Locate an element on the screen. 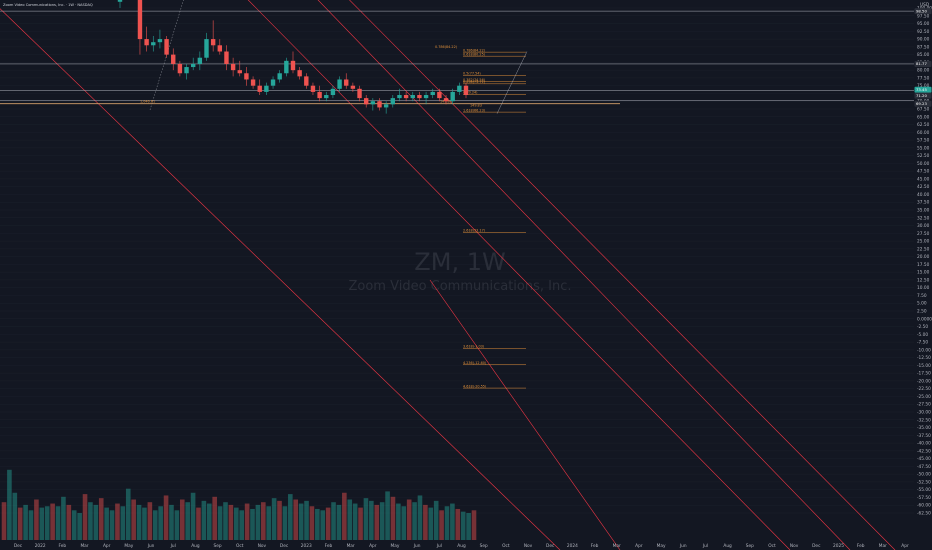 Image resolution: width=932 pixels, height=550 pixels. price-tag-label: 69.23 is located at coordinates (921, 103).